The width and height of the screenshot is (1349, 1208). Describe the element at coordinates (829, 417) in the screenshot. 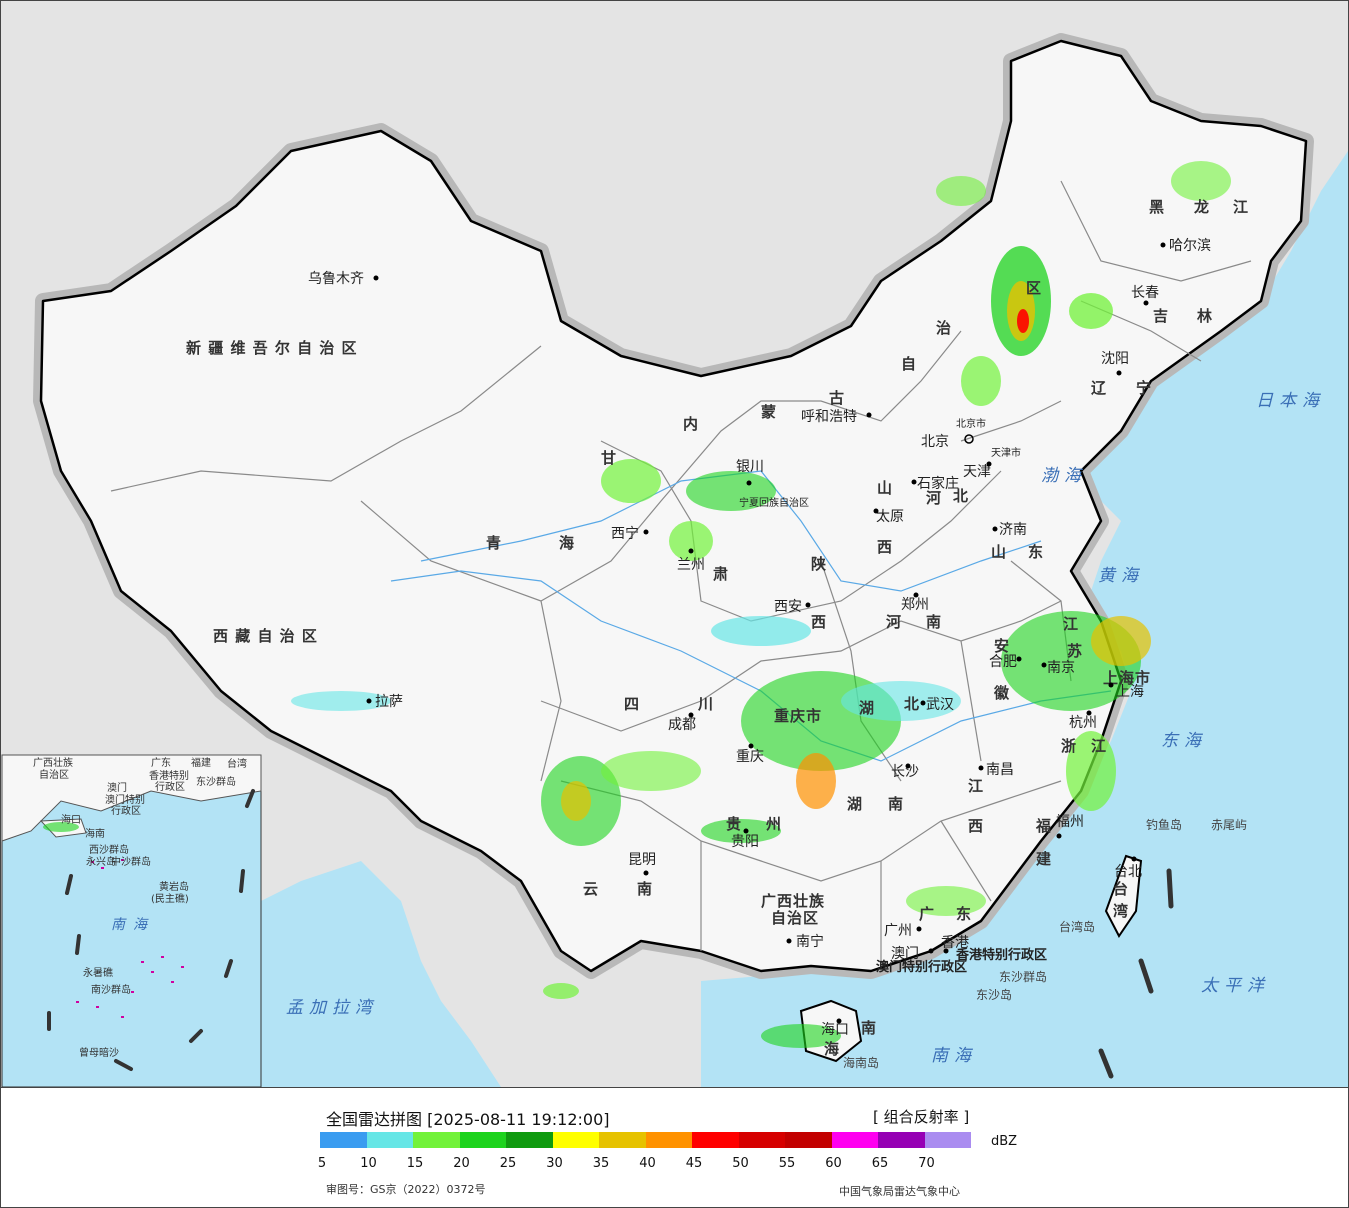

I see `city-label: 呼和浩特` at that location.